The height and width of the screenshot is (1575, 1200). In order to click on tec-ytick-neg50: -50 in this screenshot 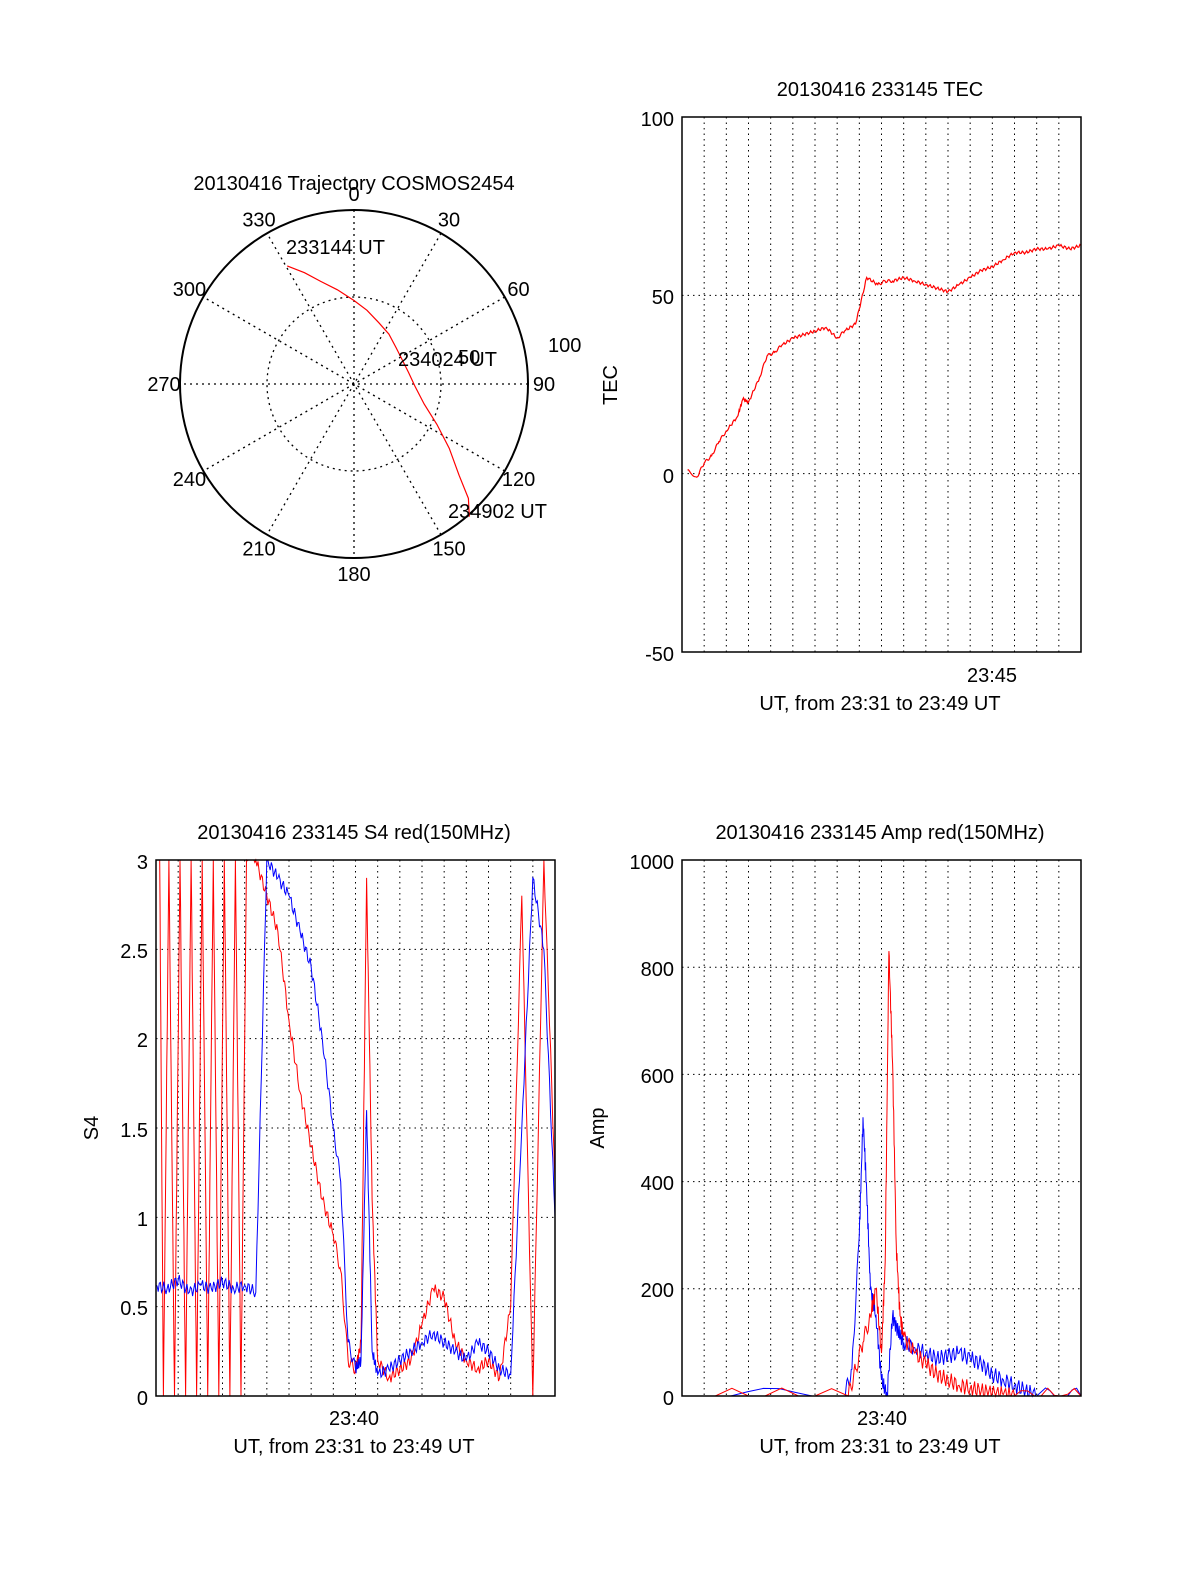, I will do `click(659, 655)`.